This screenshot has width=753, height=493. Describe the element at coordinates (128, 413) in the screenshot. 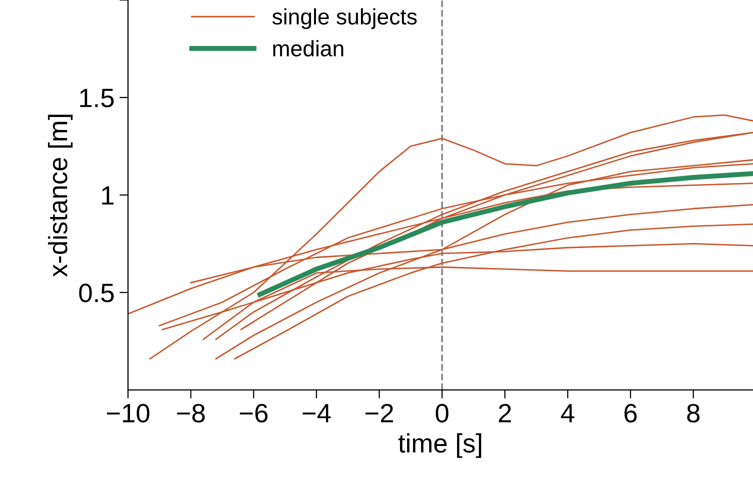

I see `x-tick-label: −10` at that location.